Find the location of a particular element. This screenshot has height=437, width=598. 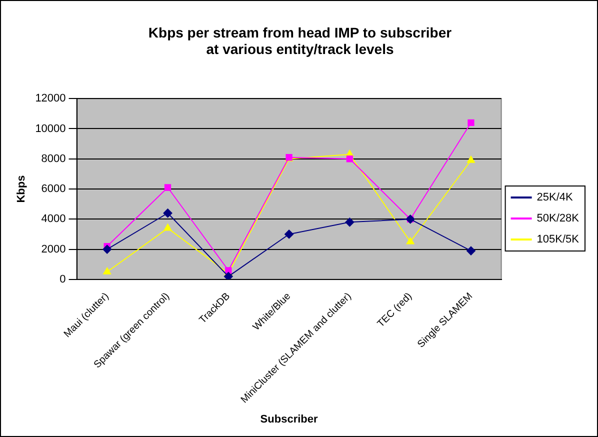

legend-label: 50K/28K is located at coordinates (558, 218).